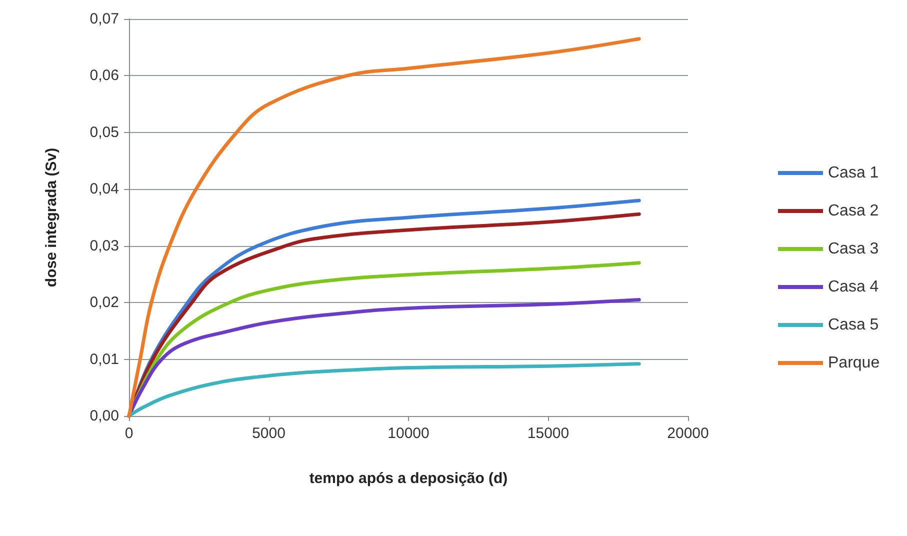  What do you see at coordinates (51, 218) in the screenshot?
I see `y-axis-title: dose integrada (Sv)` at bounding box center [51, 218].